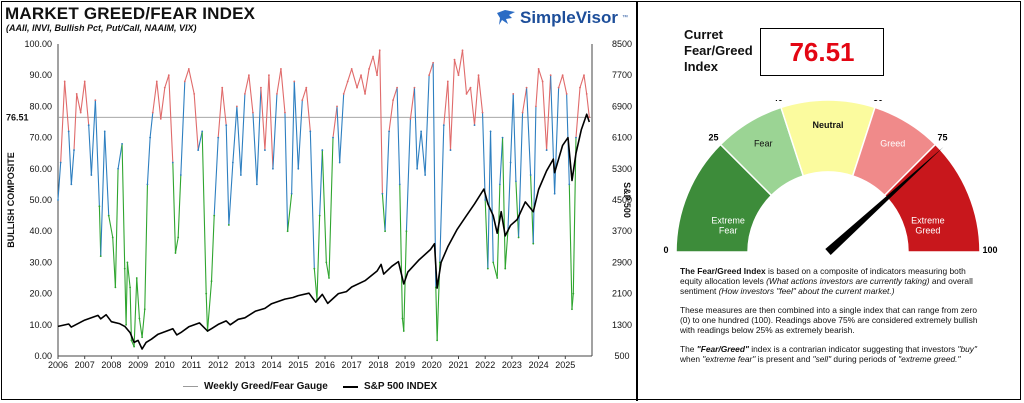 Image resolution: width=1024 pixels, height=403 pixels. What do you see at coordinates (932, 198) in the screenshot?
I see `gauge-segment` at bounding box center [932, 198].